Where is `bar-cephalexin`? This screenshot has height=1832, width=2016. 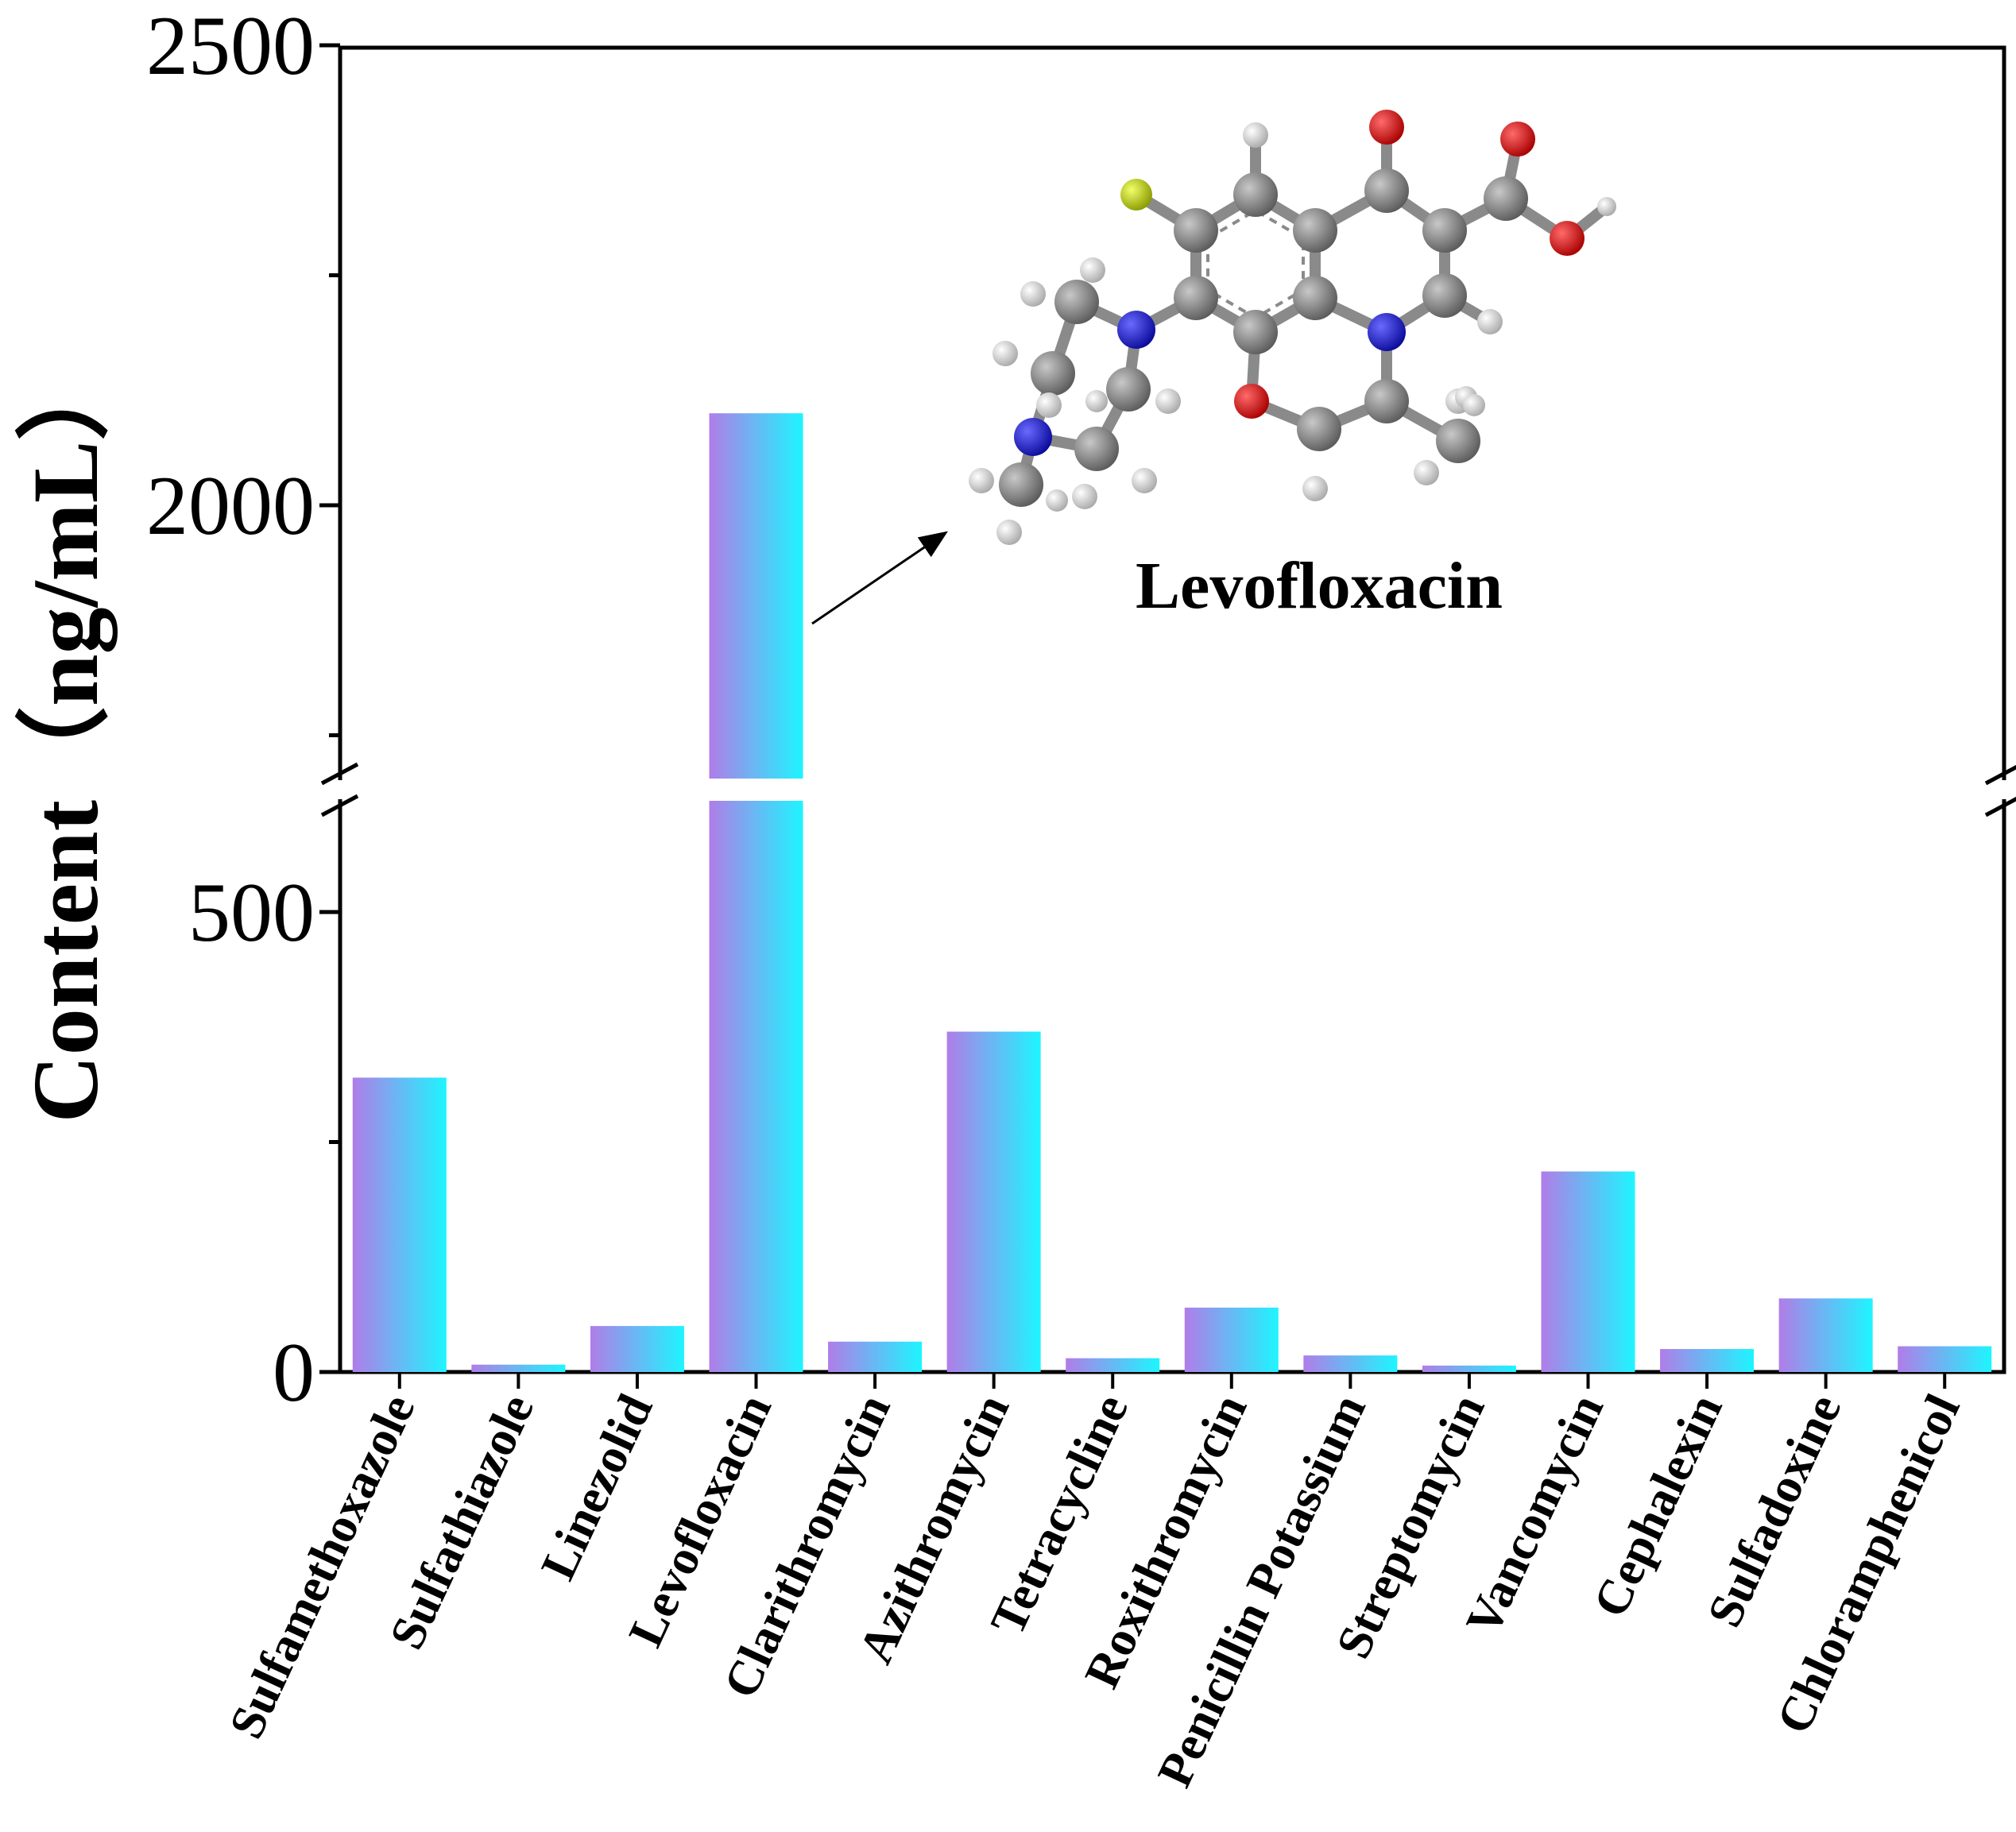 bar-cephalexin is located at coordinates (1708, 1360).